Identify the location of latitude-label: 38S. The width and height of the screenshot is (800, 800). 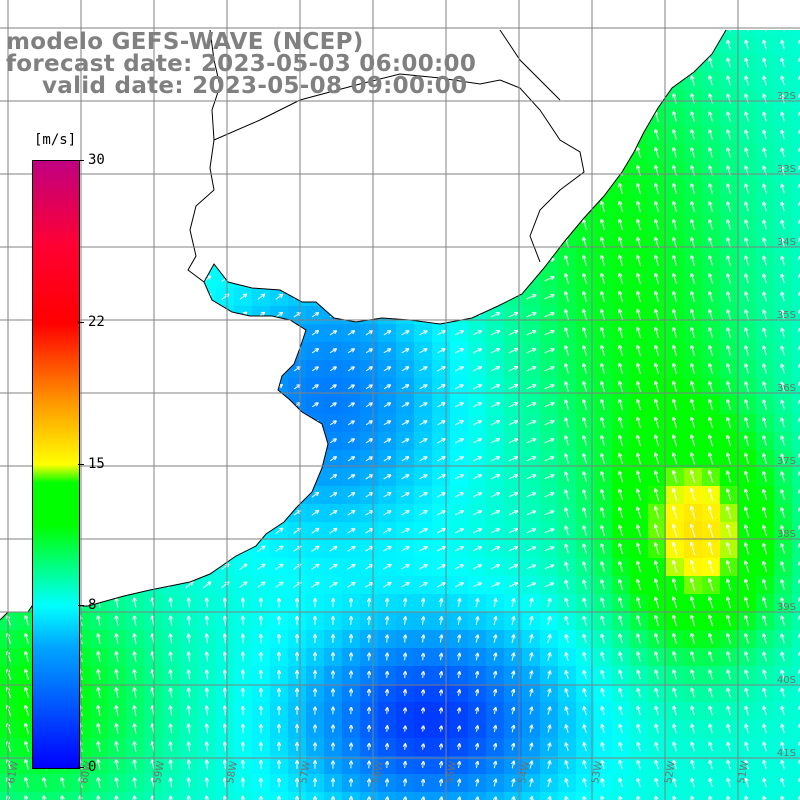
(786, 534).